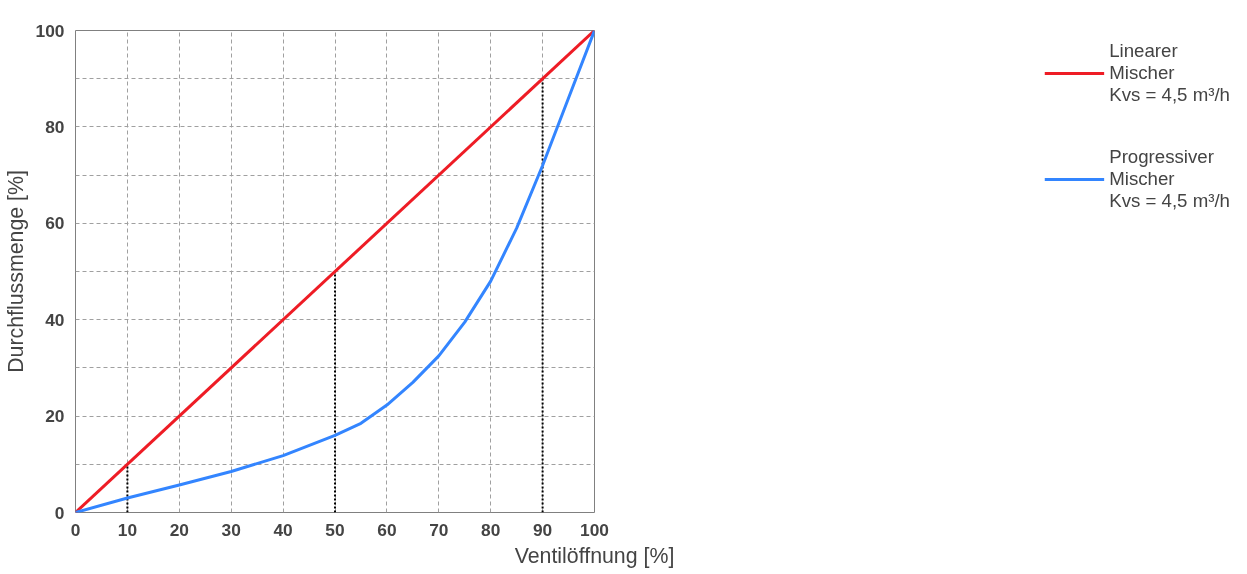 The image size is (1247, 574). I want to click on x-tick-label: 40, so click(283, 529).